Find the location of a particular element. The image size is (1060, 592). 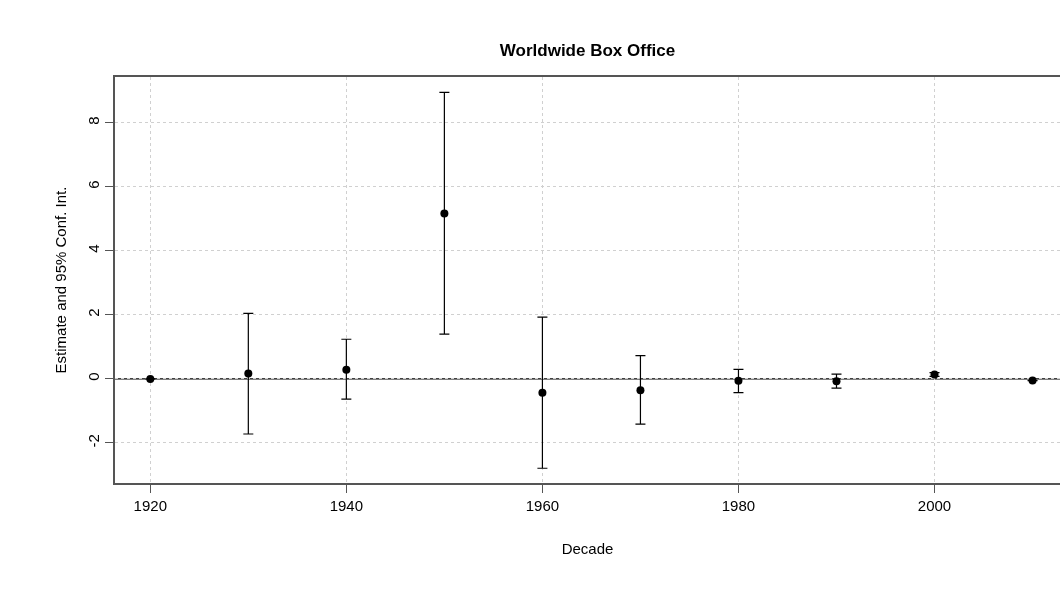

chart-title: Worldwide Box Office is located at coordinates (587, 51).